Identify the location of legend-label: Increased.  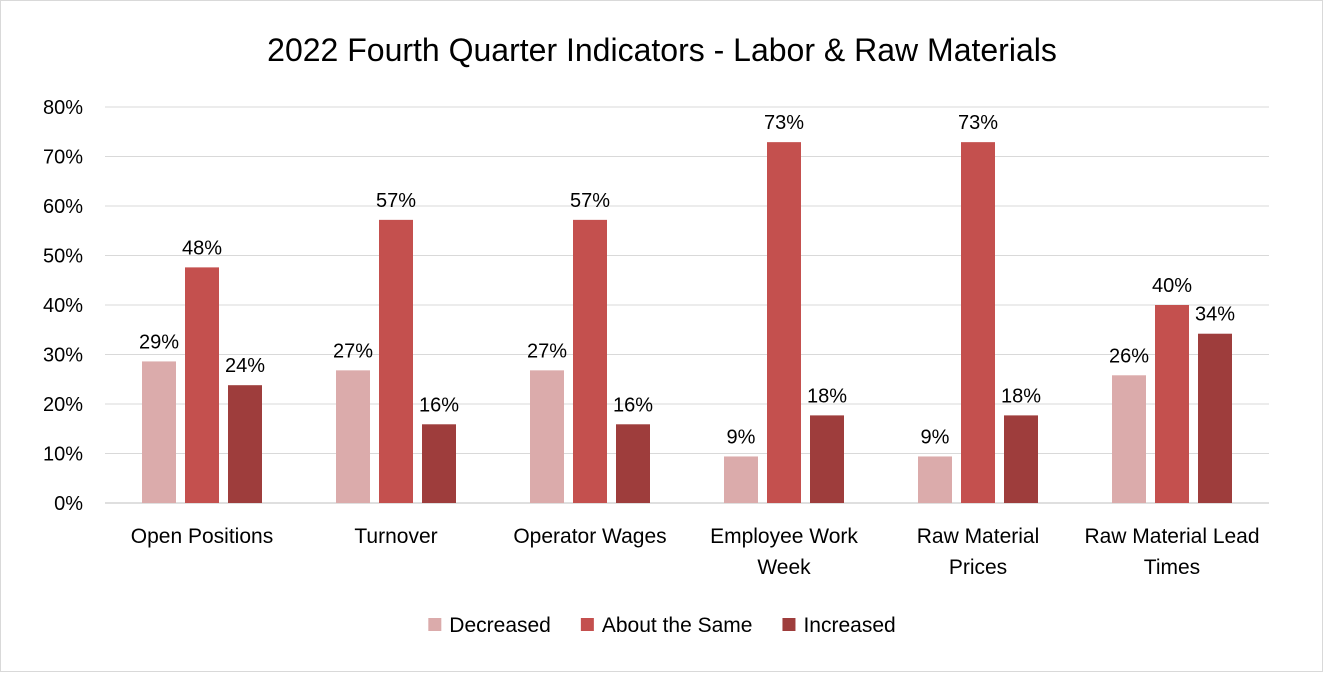
(849, 625).